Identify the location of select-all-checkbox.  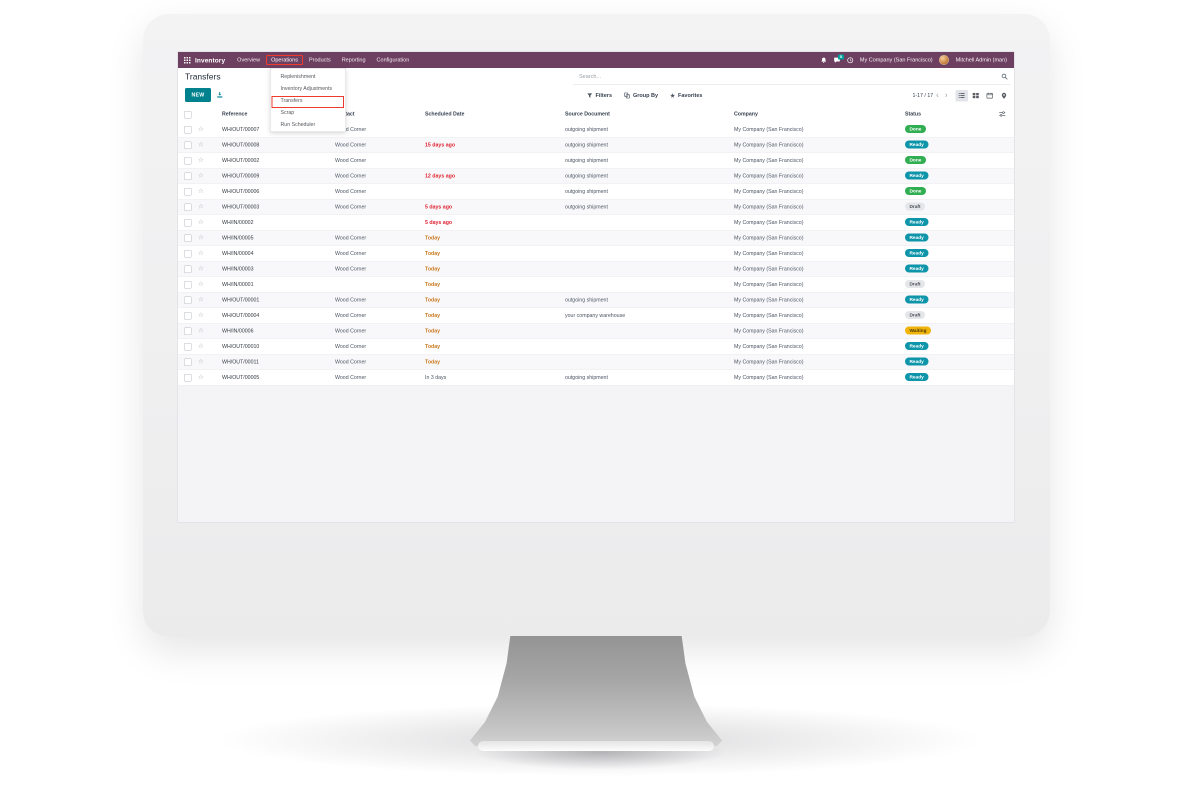
(188, 115).